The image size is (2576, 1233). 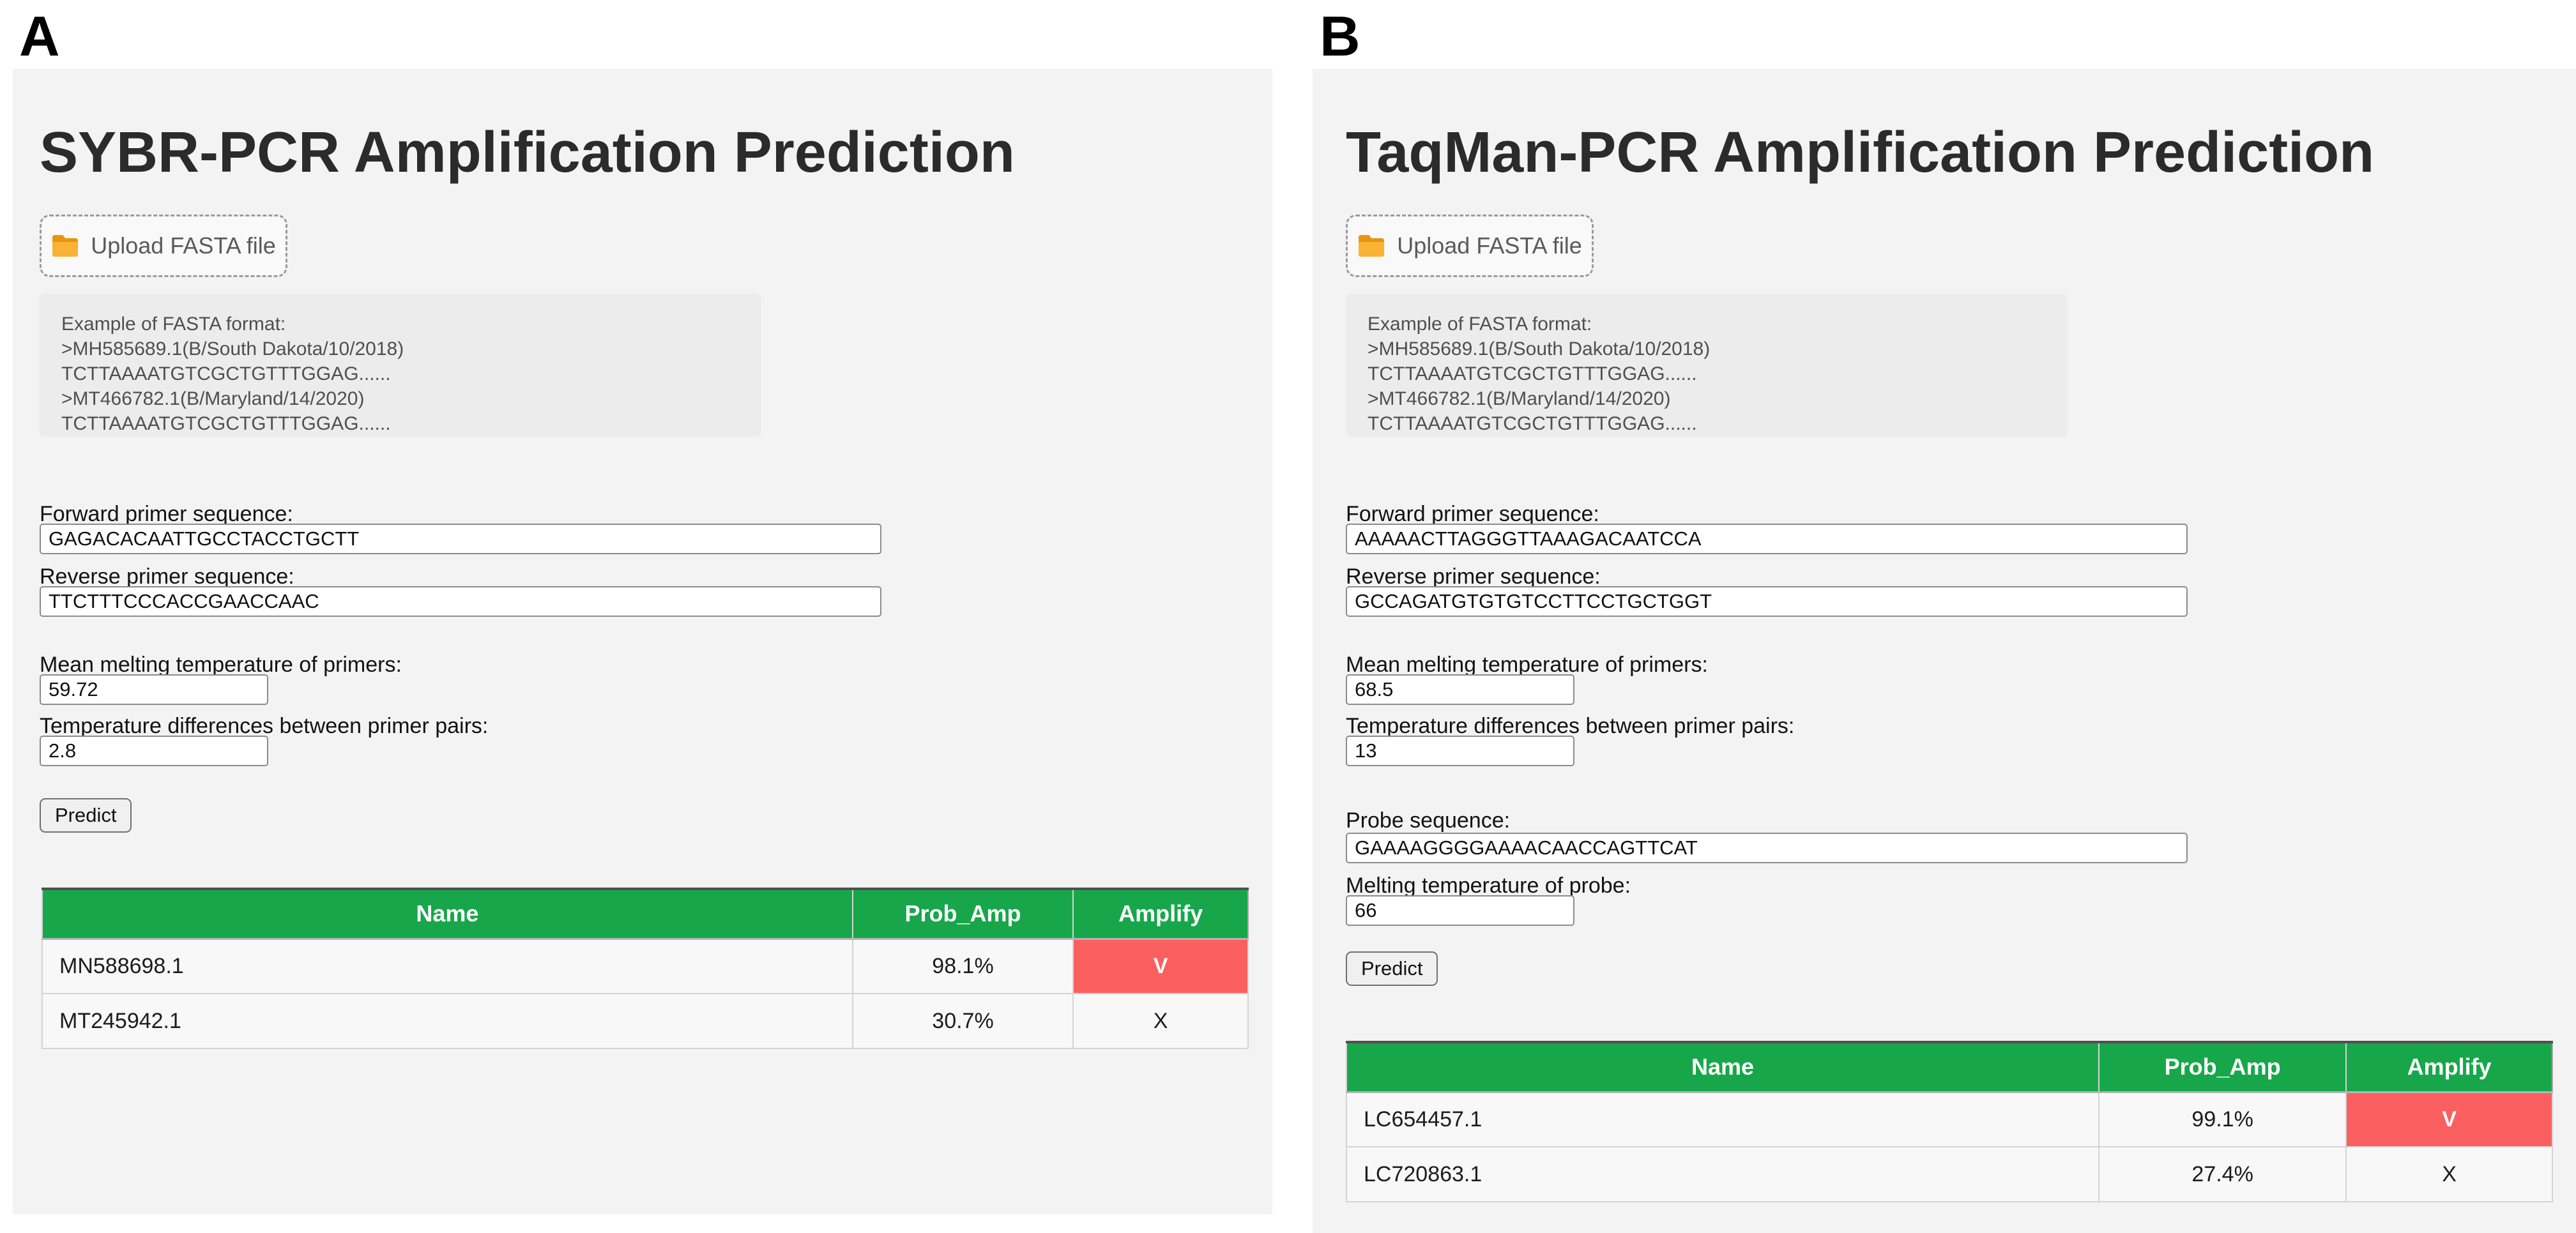 I want to click on prob-amp-cell: 98.1%, so click(x=962, y=966).